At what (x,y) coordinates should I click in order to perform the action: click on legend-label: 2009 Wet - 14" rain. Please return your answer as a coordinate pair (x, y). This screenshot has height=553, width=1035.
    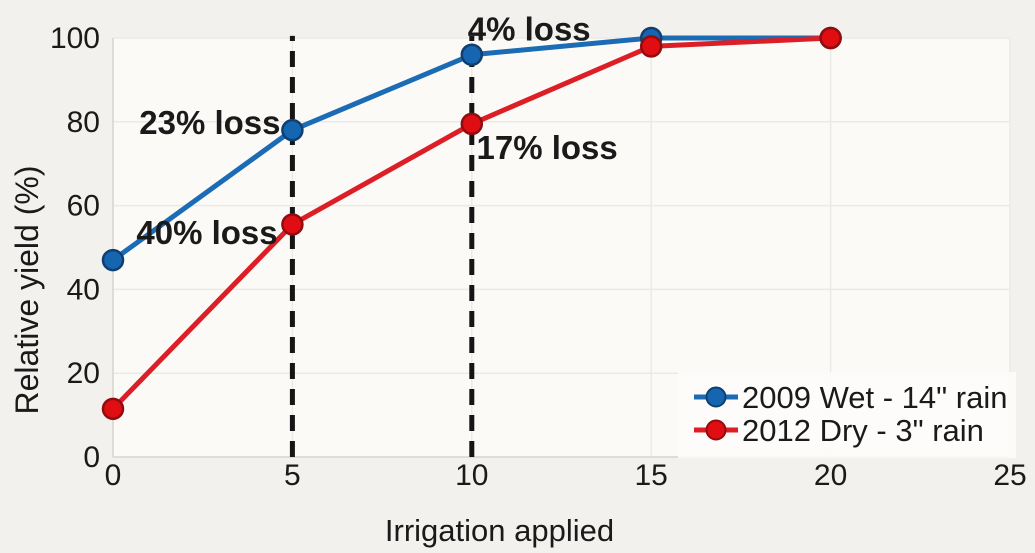
    Looking at the image, I should click on (874, 397).